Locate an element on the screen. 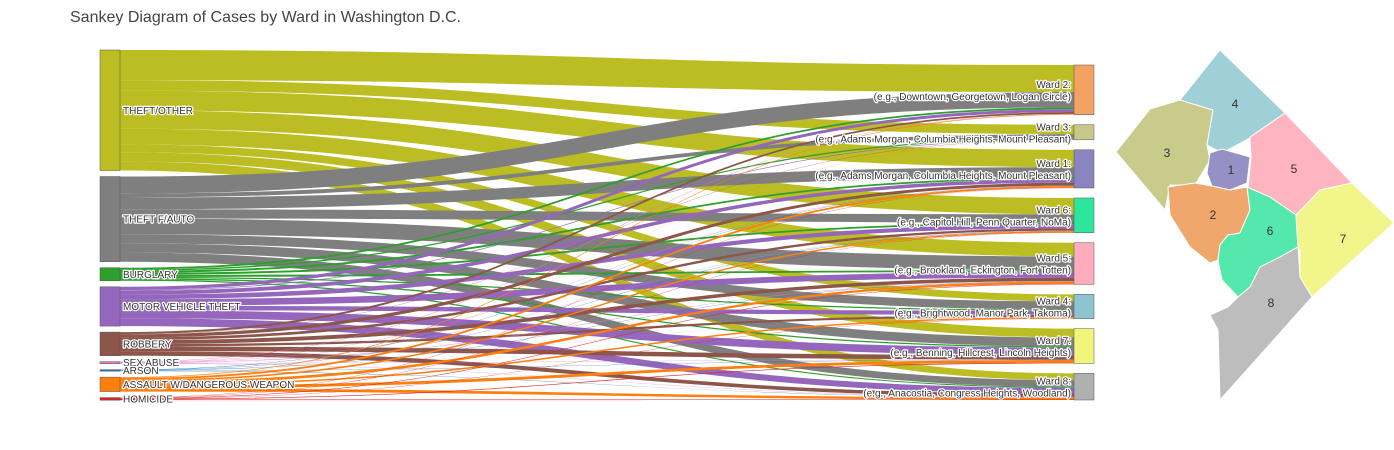 This screenshot has height=450, width=1394. link-mvt-w5 is located at coordinates (597, 288).